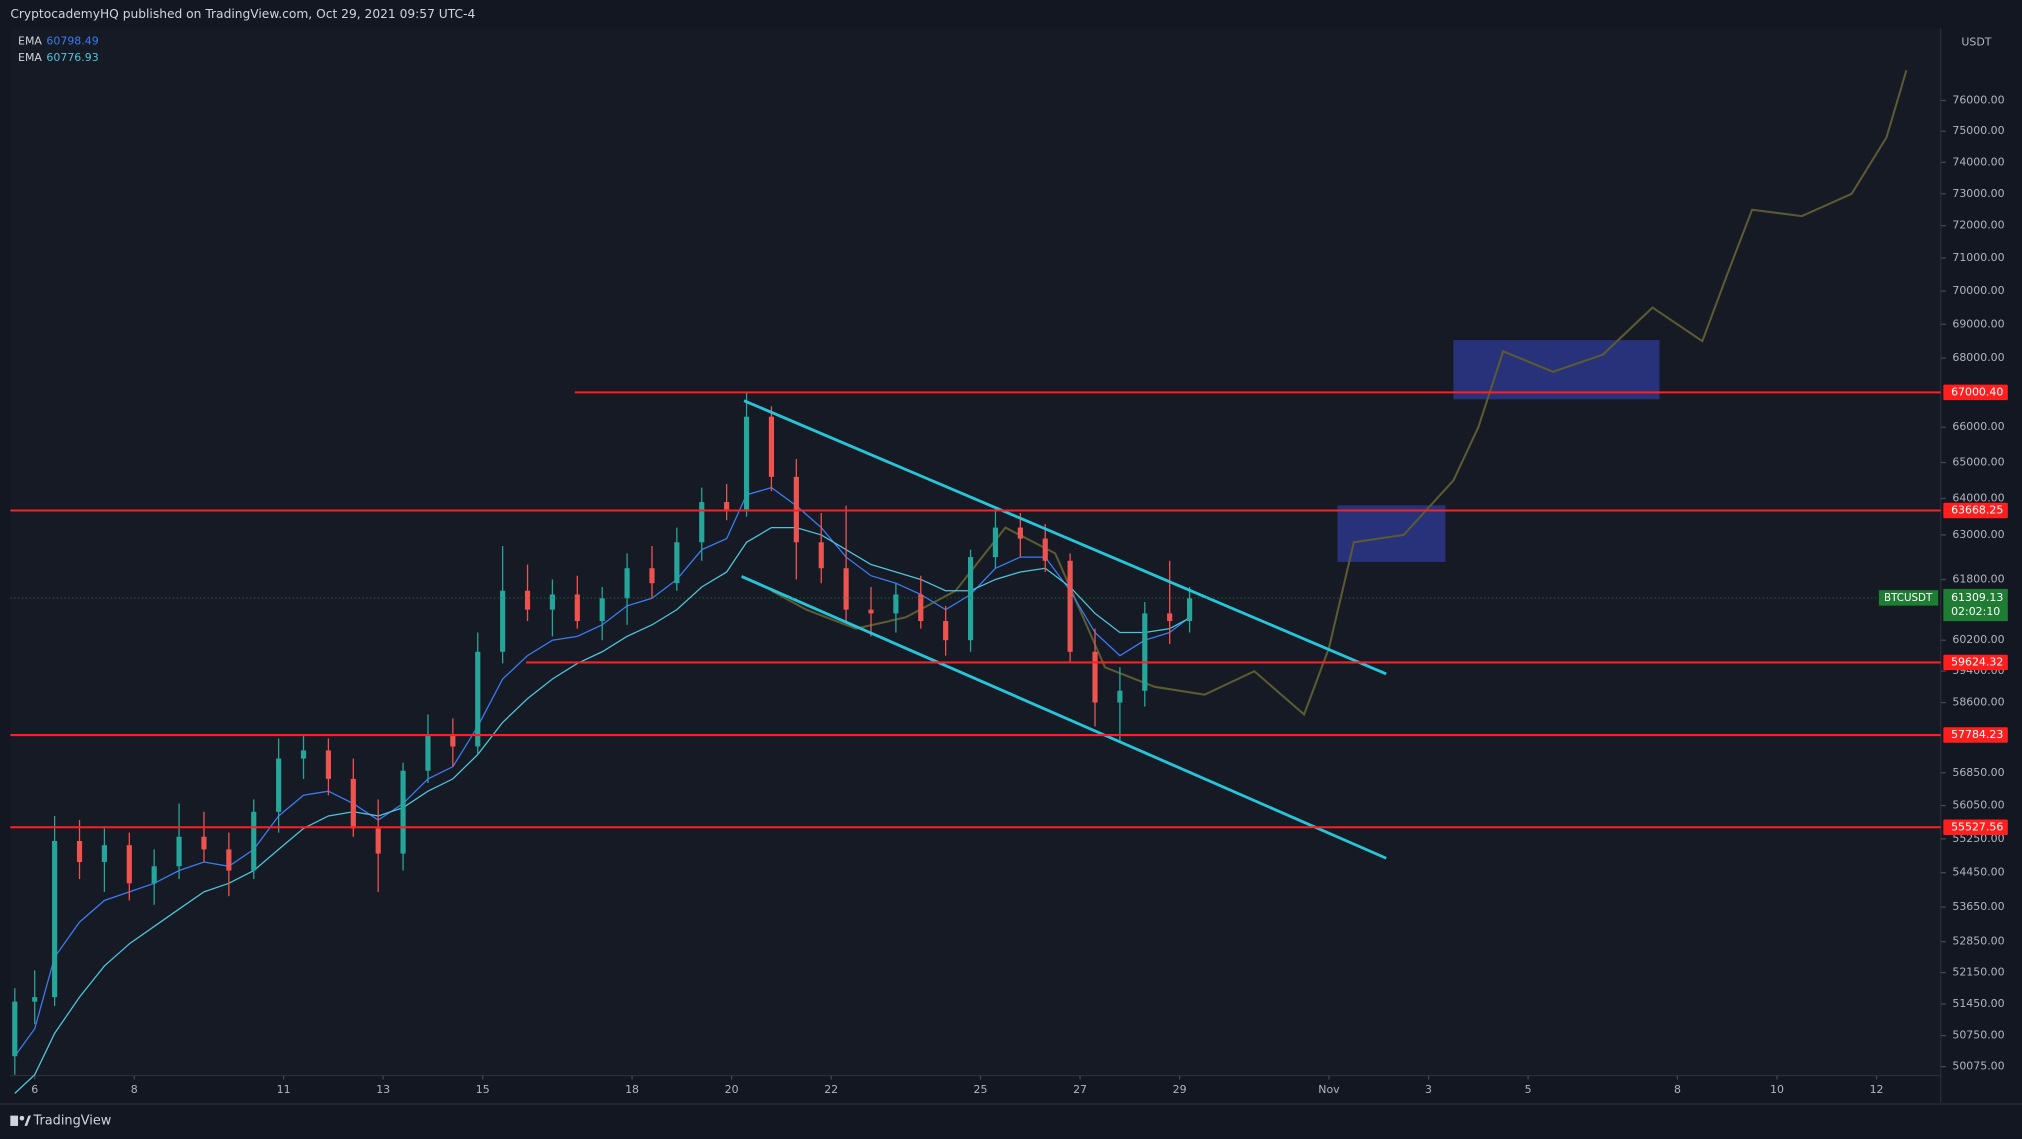  Describe the element at coordinates (30, 40) in the screenshot. I see `ema-legend-name: EMA` at that location.